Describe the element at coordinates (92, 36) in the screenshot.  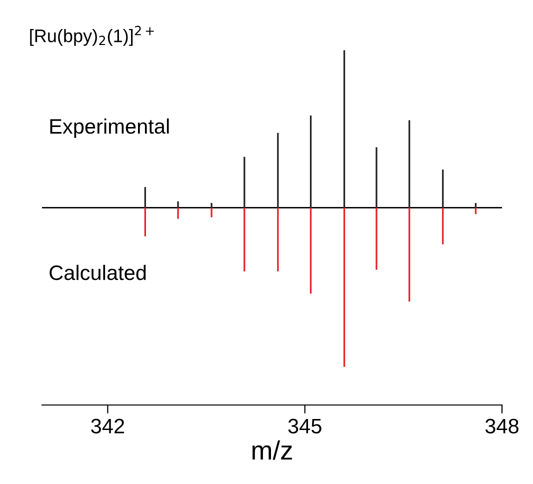
I see `chart-title: [Ru(bpy)$_{2}$(1)]$^{2+}$` at that location.